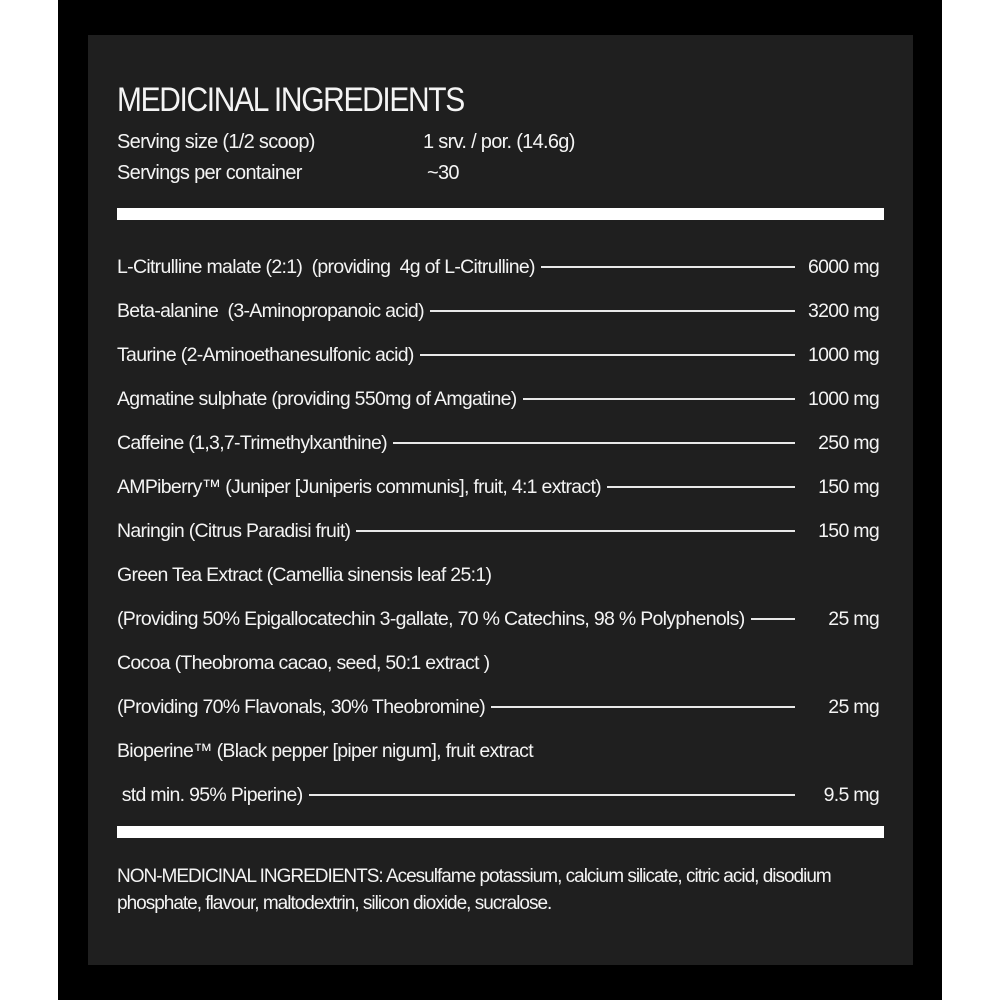  What do you see at coordinates (500, 832) in the screenshot?
I see `divider-bar-bottom` at bounding box center [500, 832].